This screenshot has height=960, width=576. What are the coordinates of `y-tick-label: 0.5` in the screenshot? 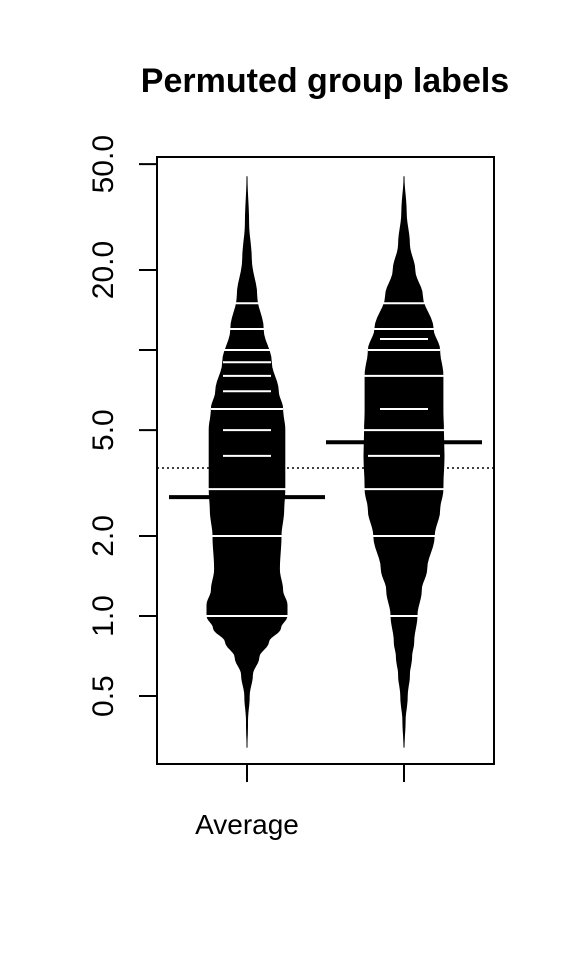 It's located at (103, 696).